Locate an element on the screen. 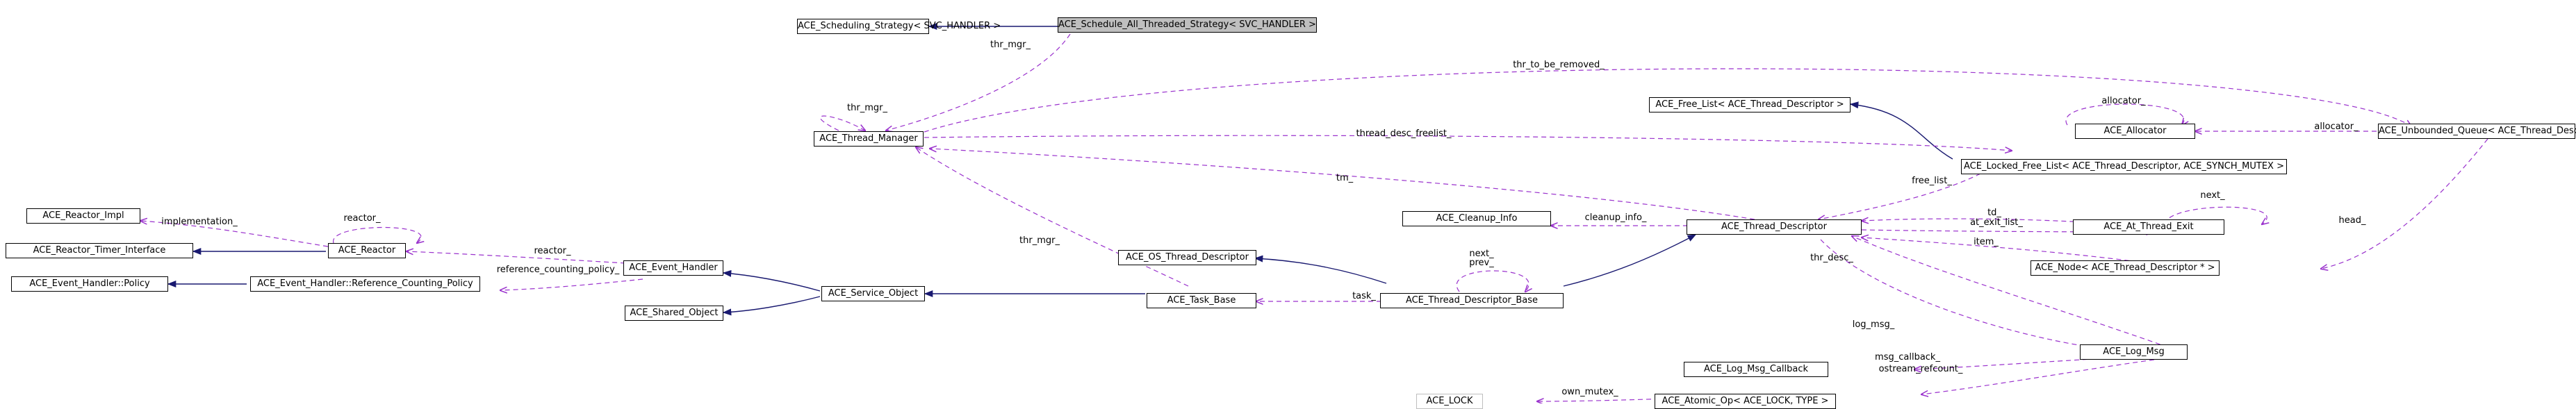 The width and height of the screenshot is (2576, 409). label-at-exit-list: at_exit_list_ is located at coordinates (1997, 222).